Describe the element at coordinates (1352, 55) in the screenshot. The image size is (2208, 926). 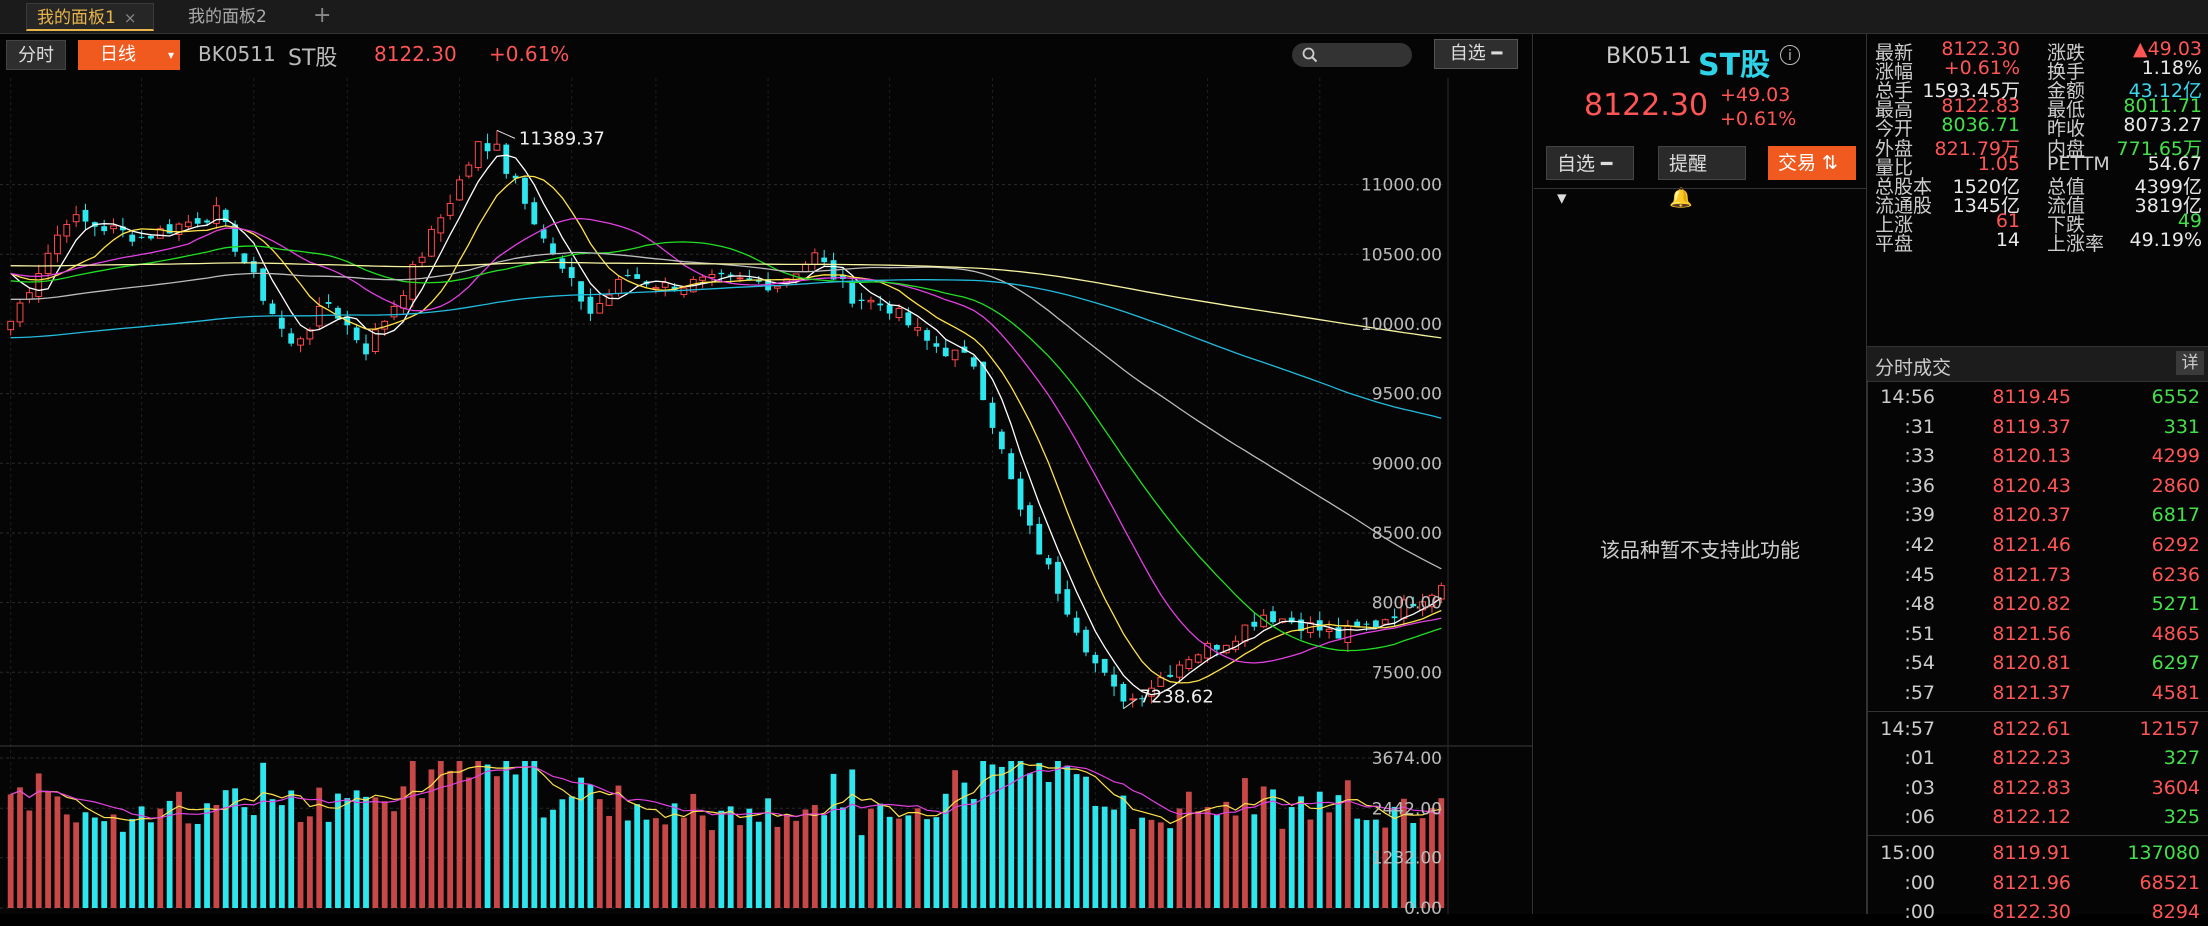
I see `search-input` at that location.